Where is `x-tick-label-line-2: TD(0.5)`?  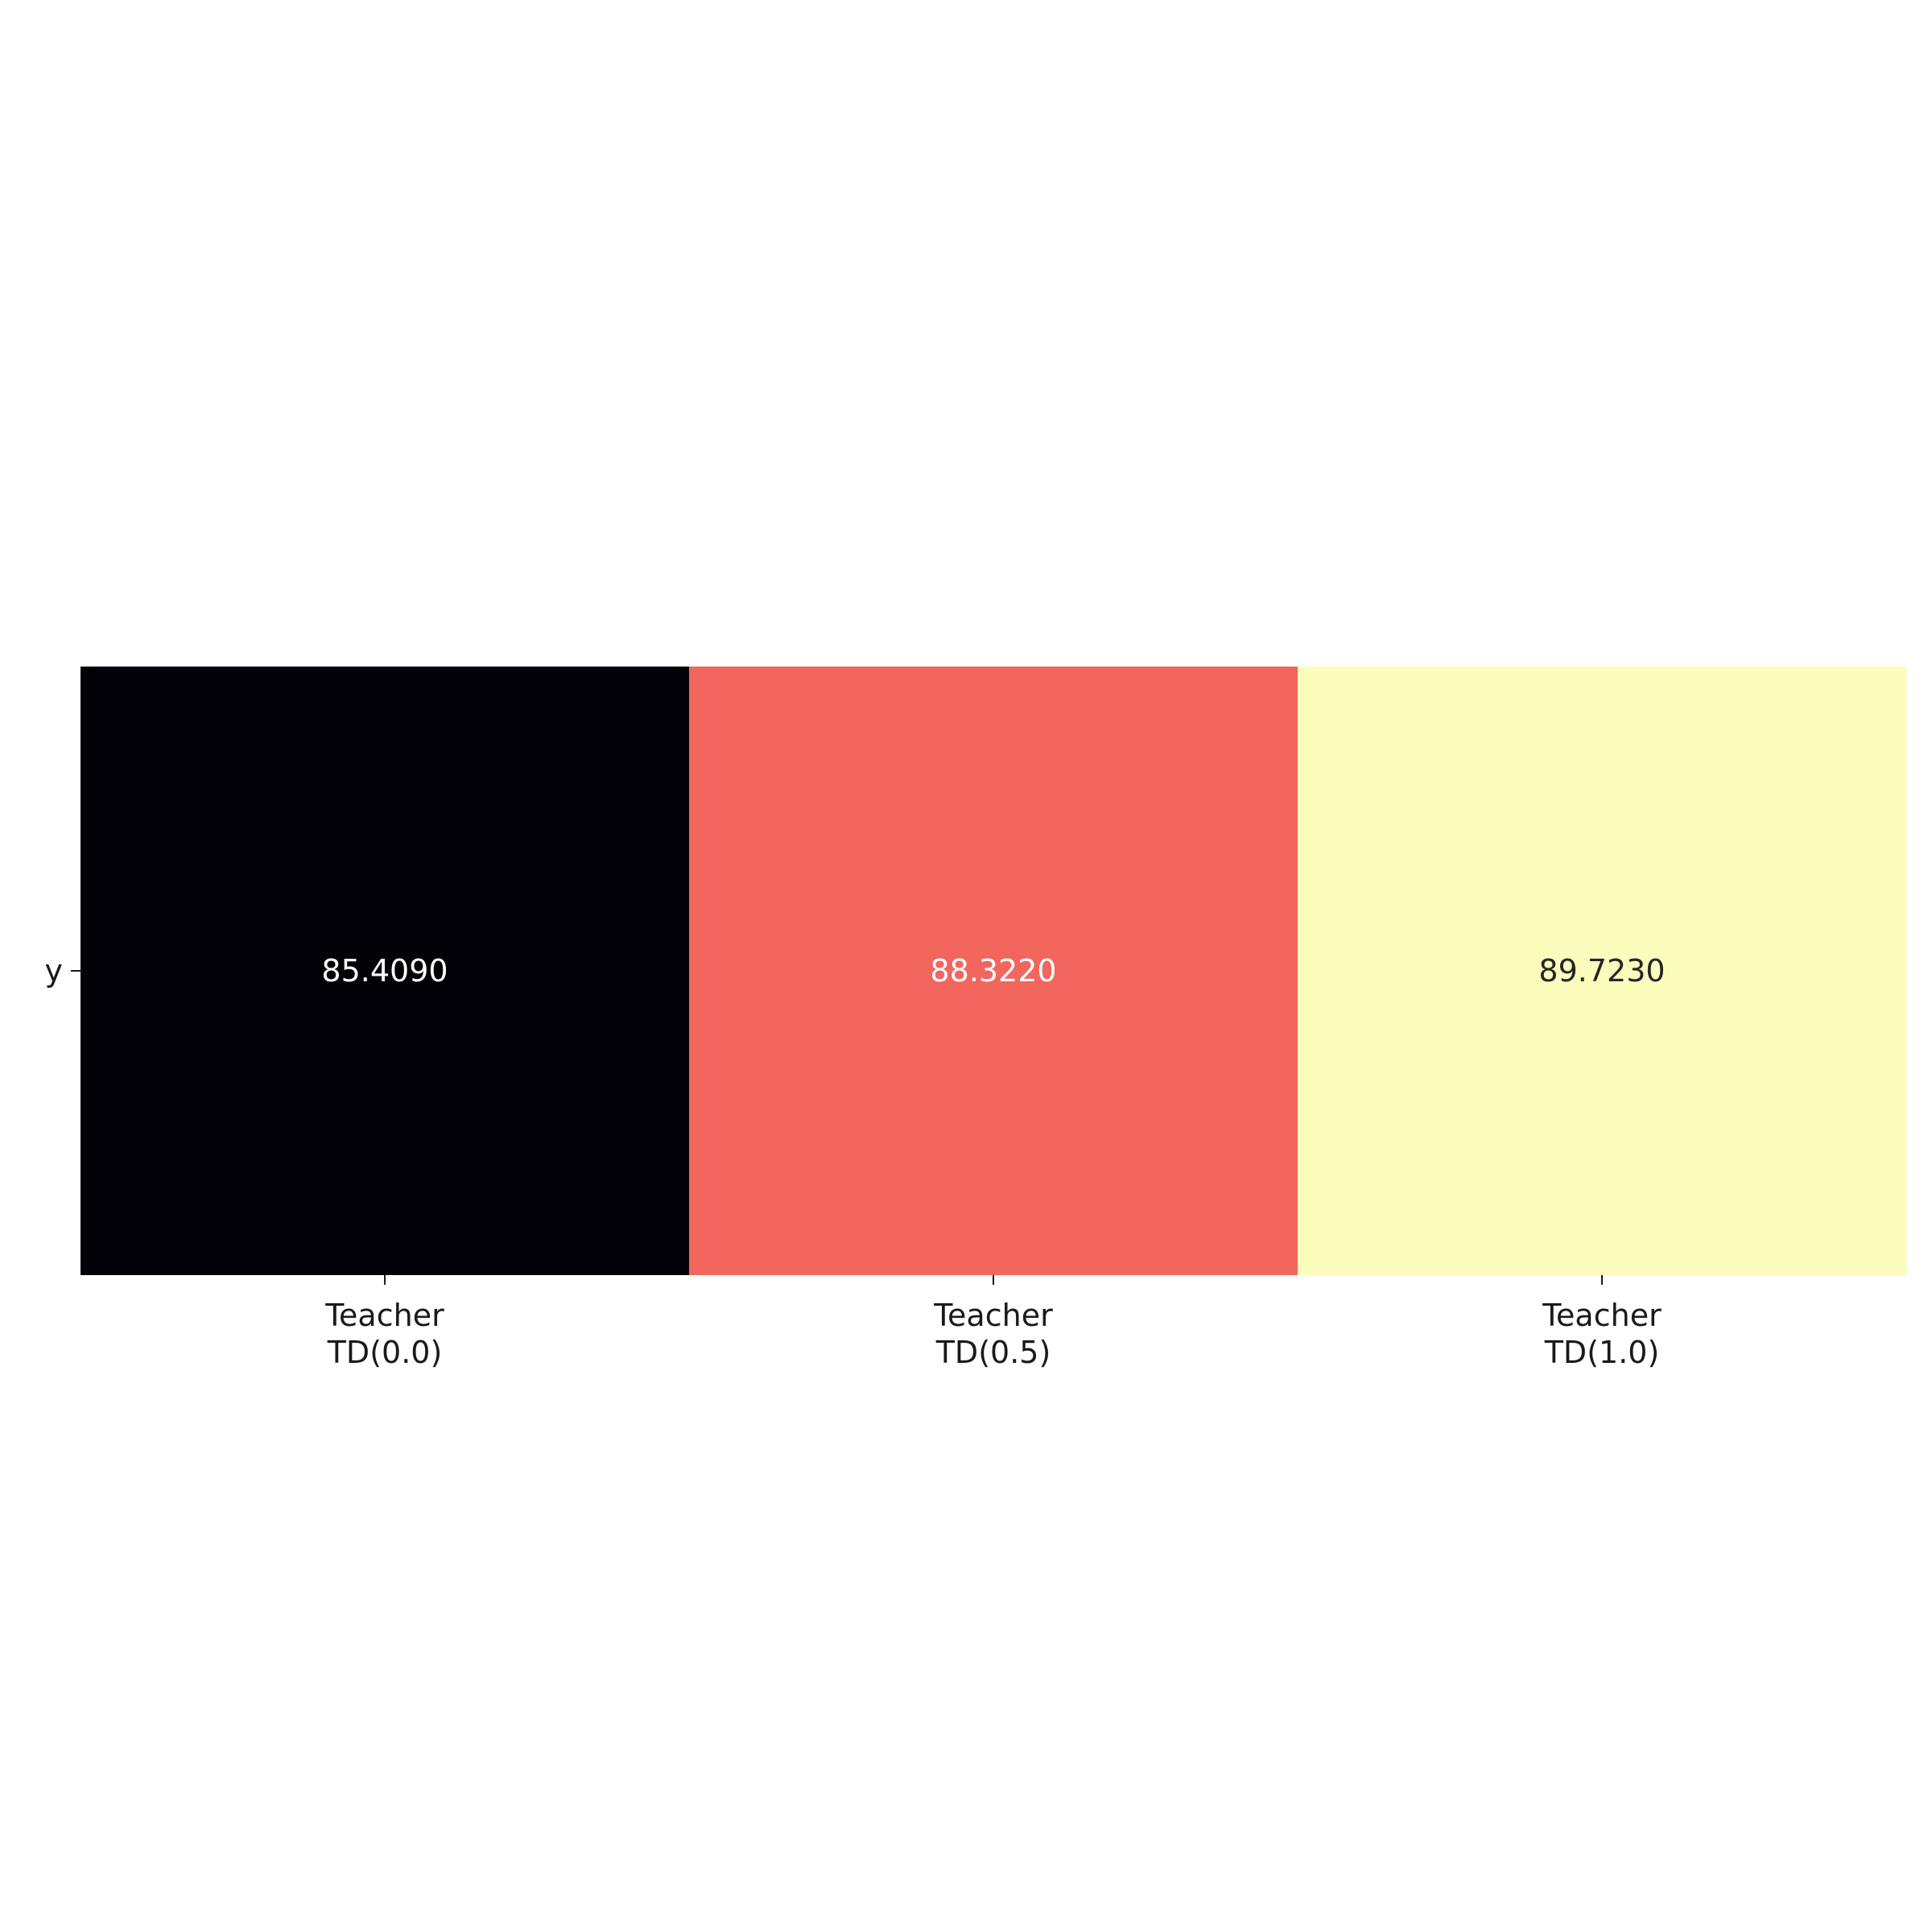
x-tick-label-line-2: TD(0.5) is located at coordinates (993, 1352).